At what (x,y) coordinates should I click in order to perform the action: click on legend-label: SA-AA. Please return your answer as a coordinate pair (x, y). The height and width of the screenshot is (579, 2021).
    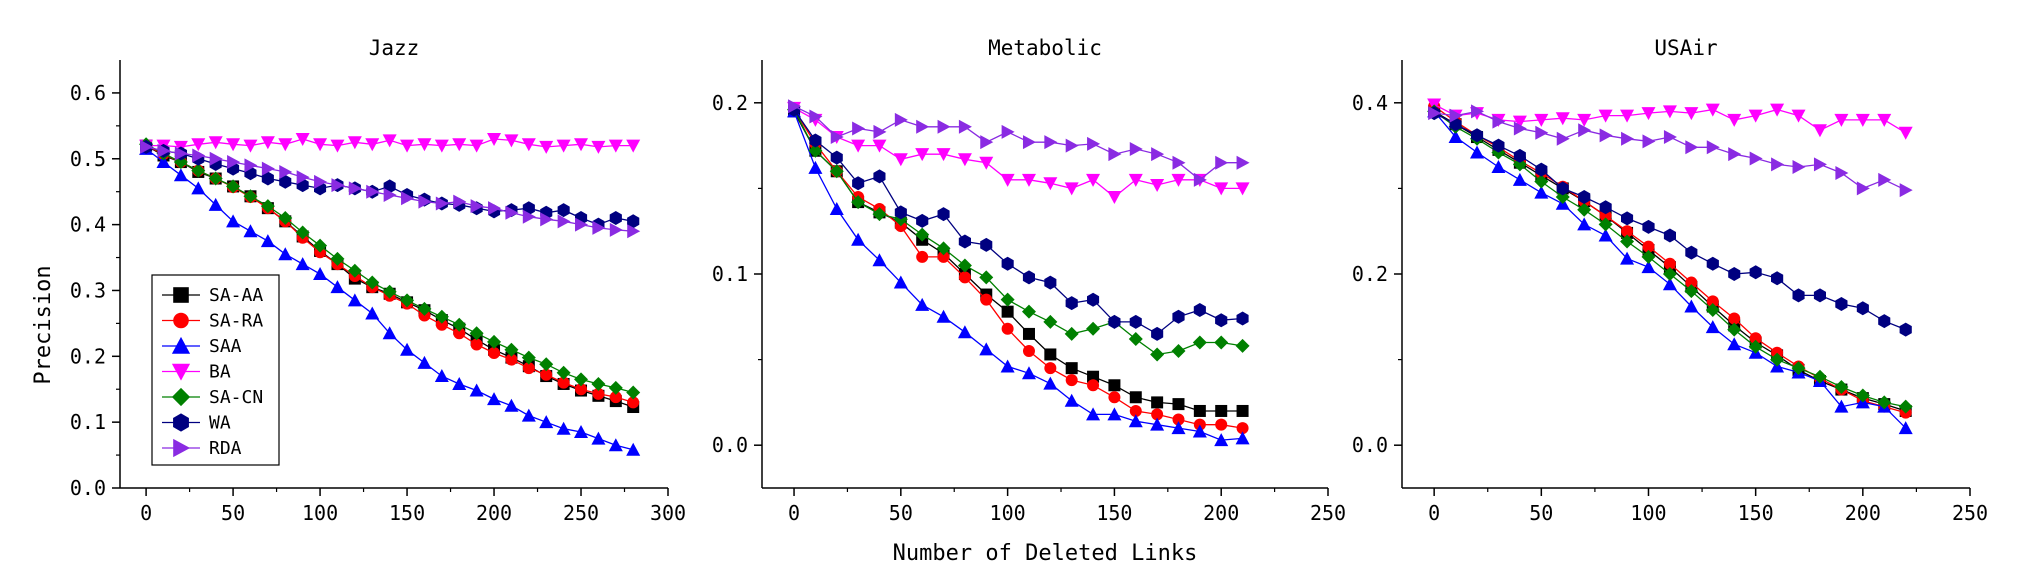
    Looking at the image, I should click on (236, 295).